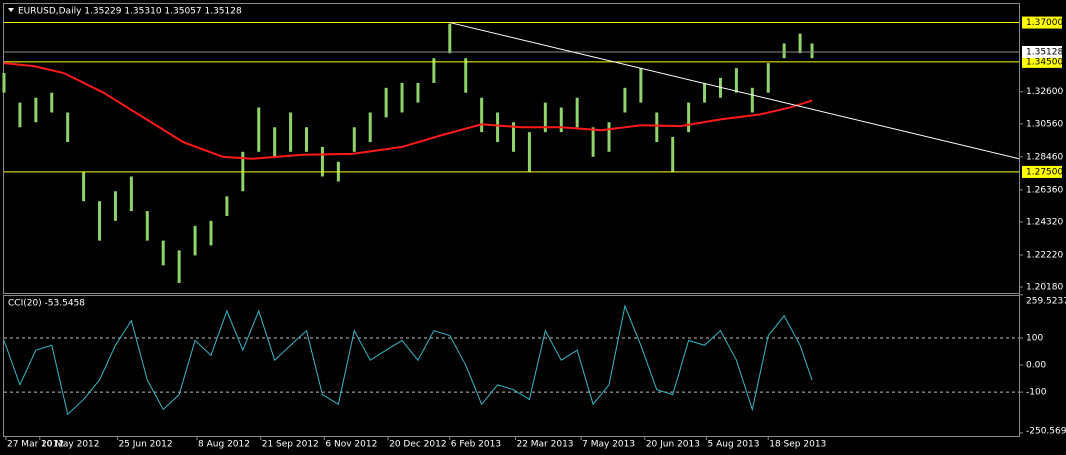 This screenshot has height=455, width=1066. I want to click on level-label: 1.27500, so click(1044, 172).